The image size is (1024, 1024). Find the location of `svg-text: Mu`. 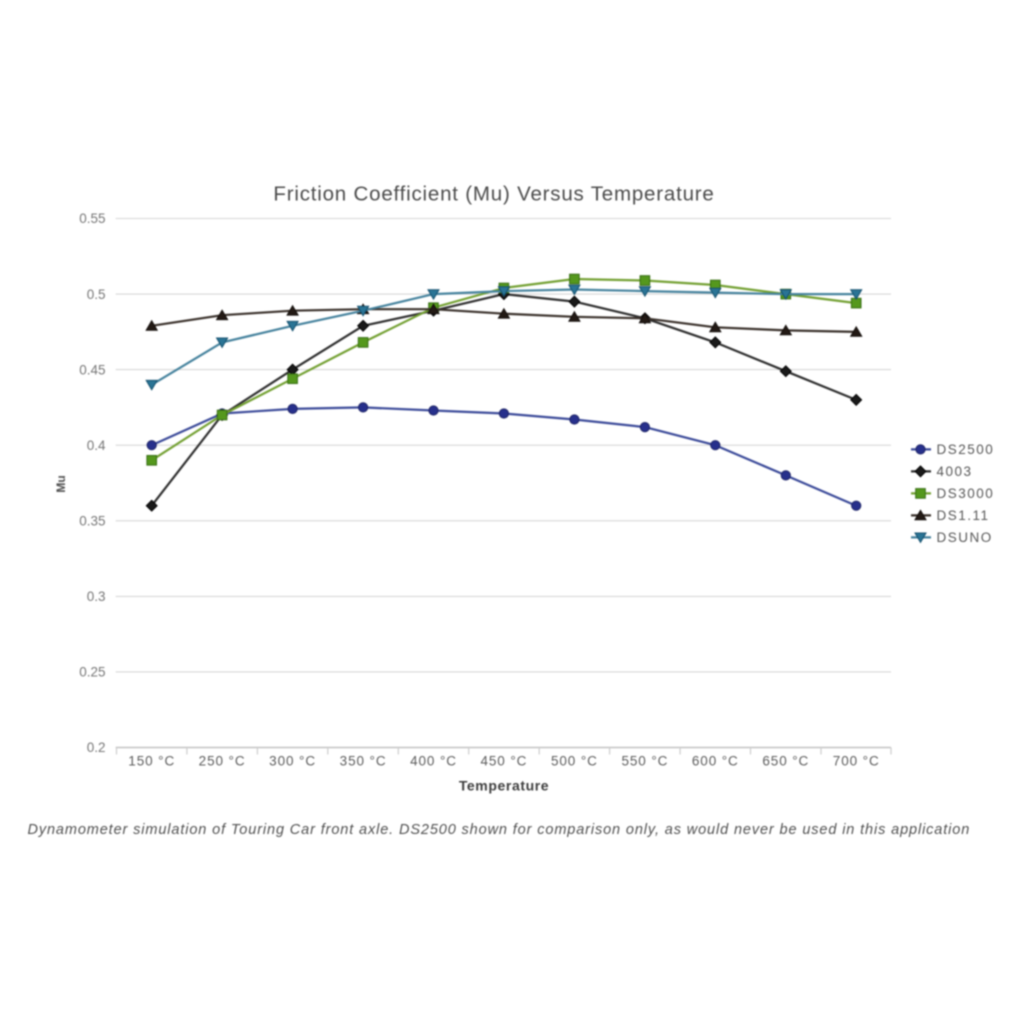

svg-text: Mu is located at coordinates (61, 483).